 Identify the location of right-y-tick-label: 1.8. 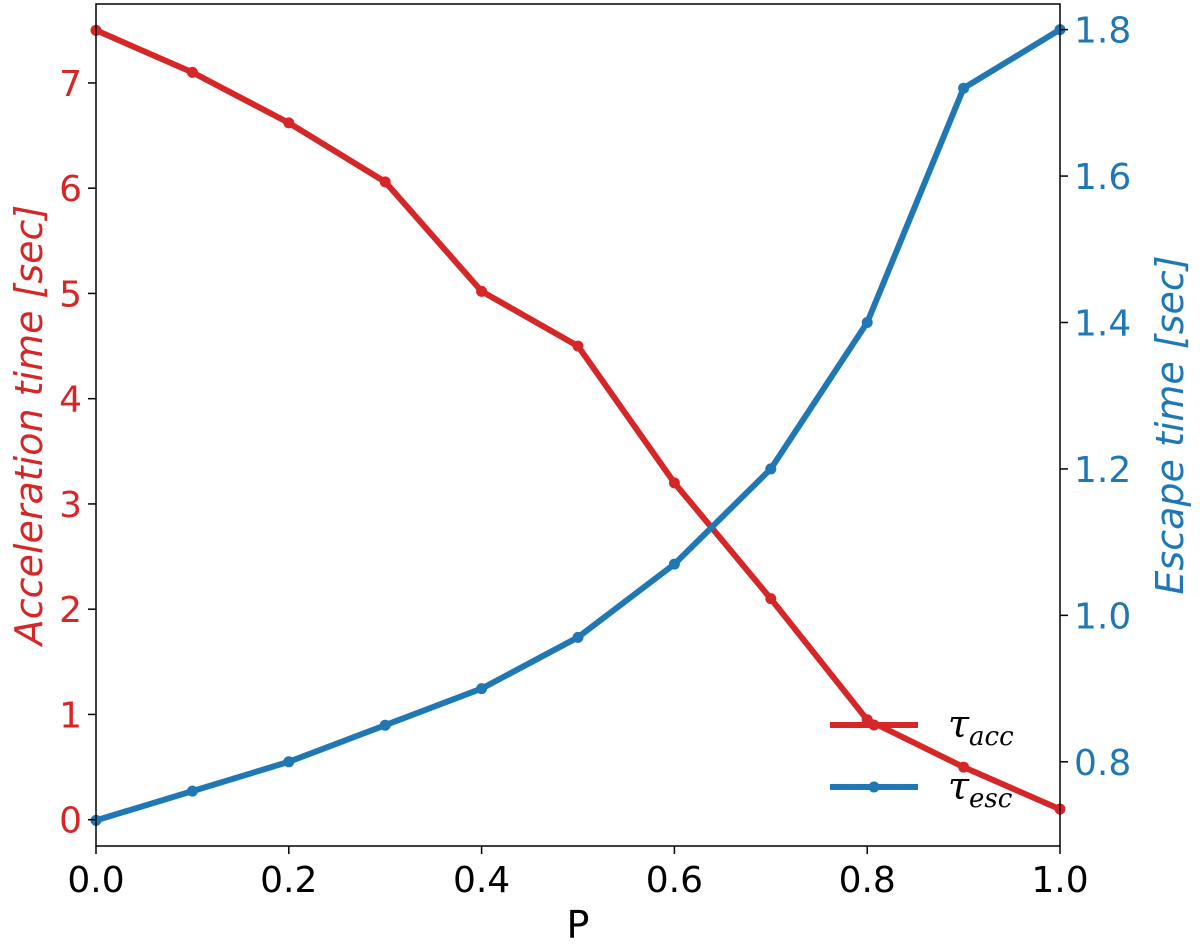
(1102, 31).